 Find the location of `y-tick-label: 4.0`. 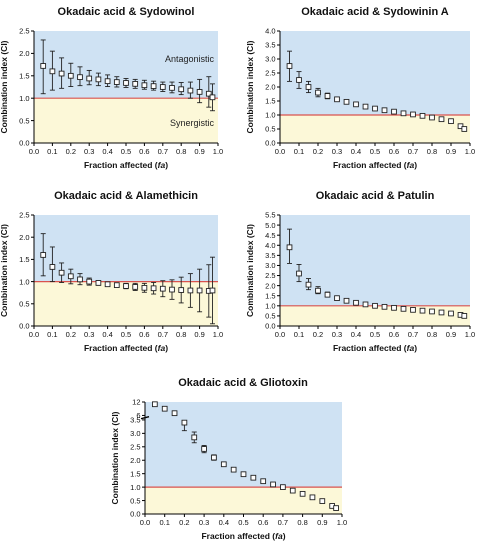

y-tick-label: 4.0 is located at coordinates (270, 245).